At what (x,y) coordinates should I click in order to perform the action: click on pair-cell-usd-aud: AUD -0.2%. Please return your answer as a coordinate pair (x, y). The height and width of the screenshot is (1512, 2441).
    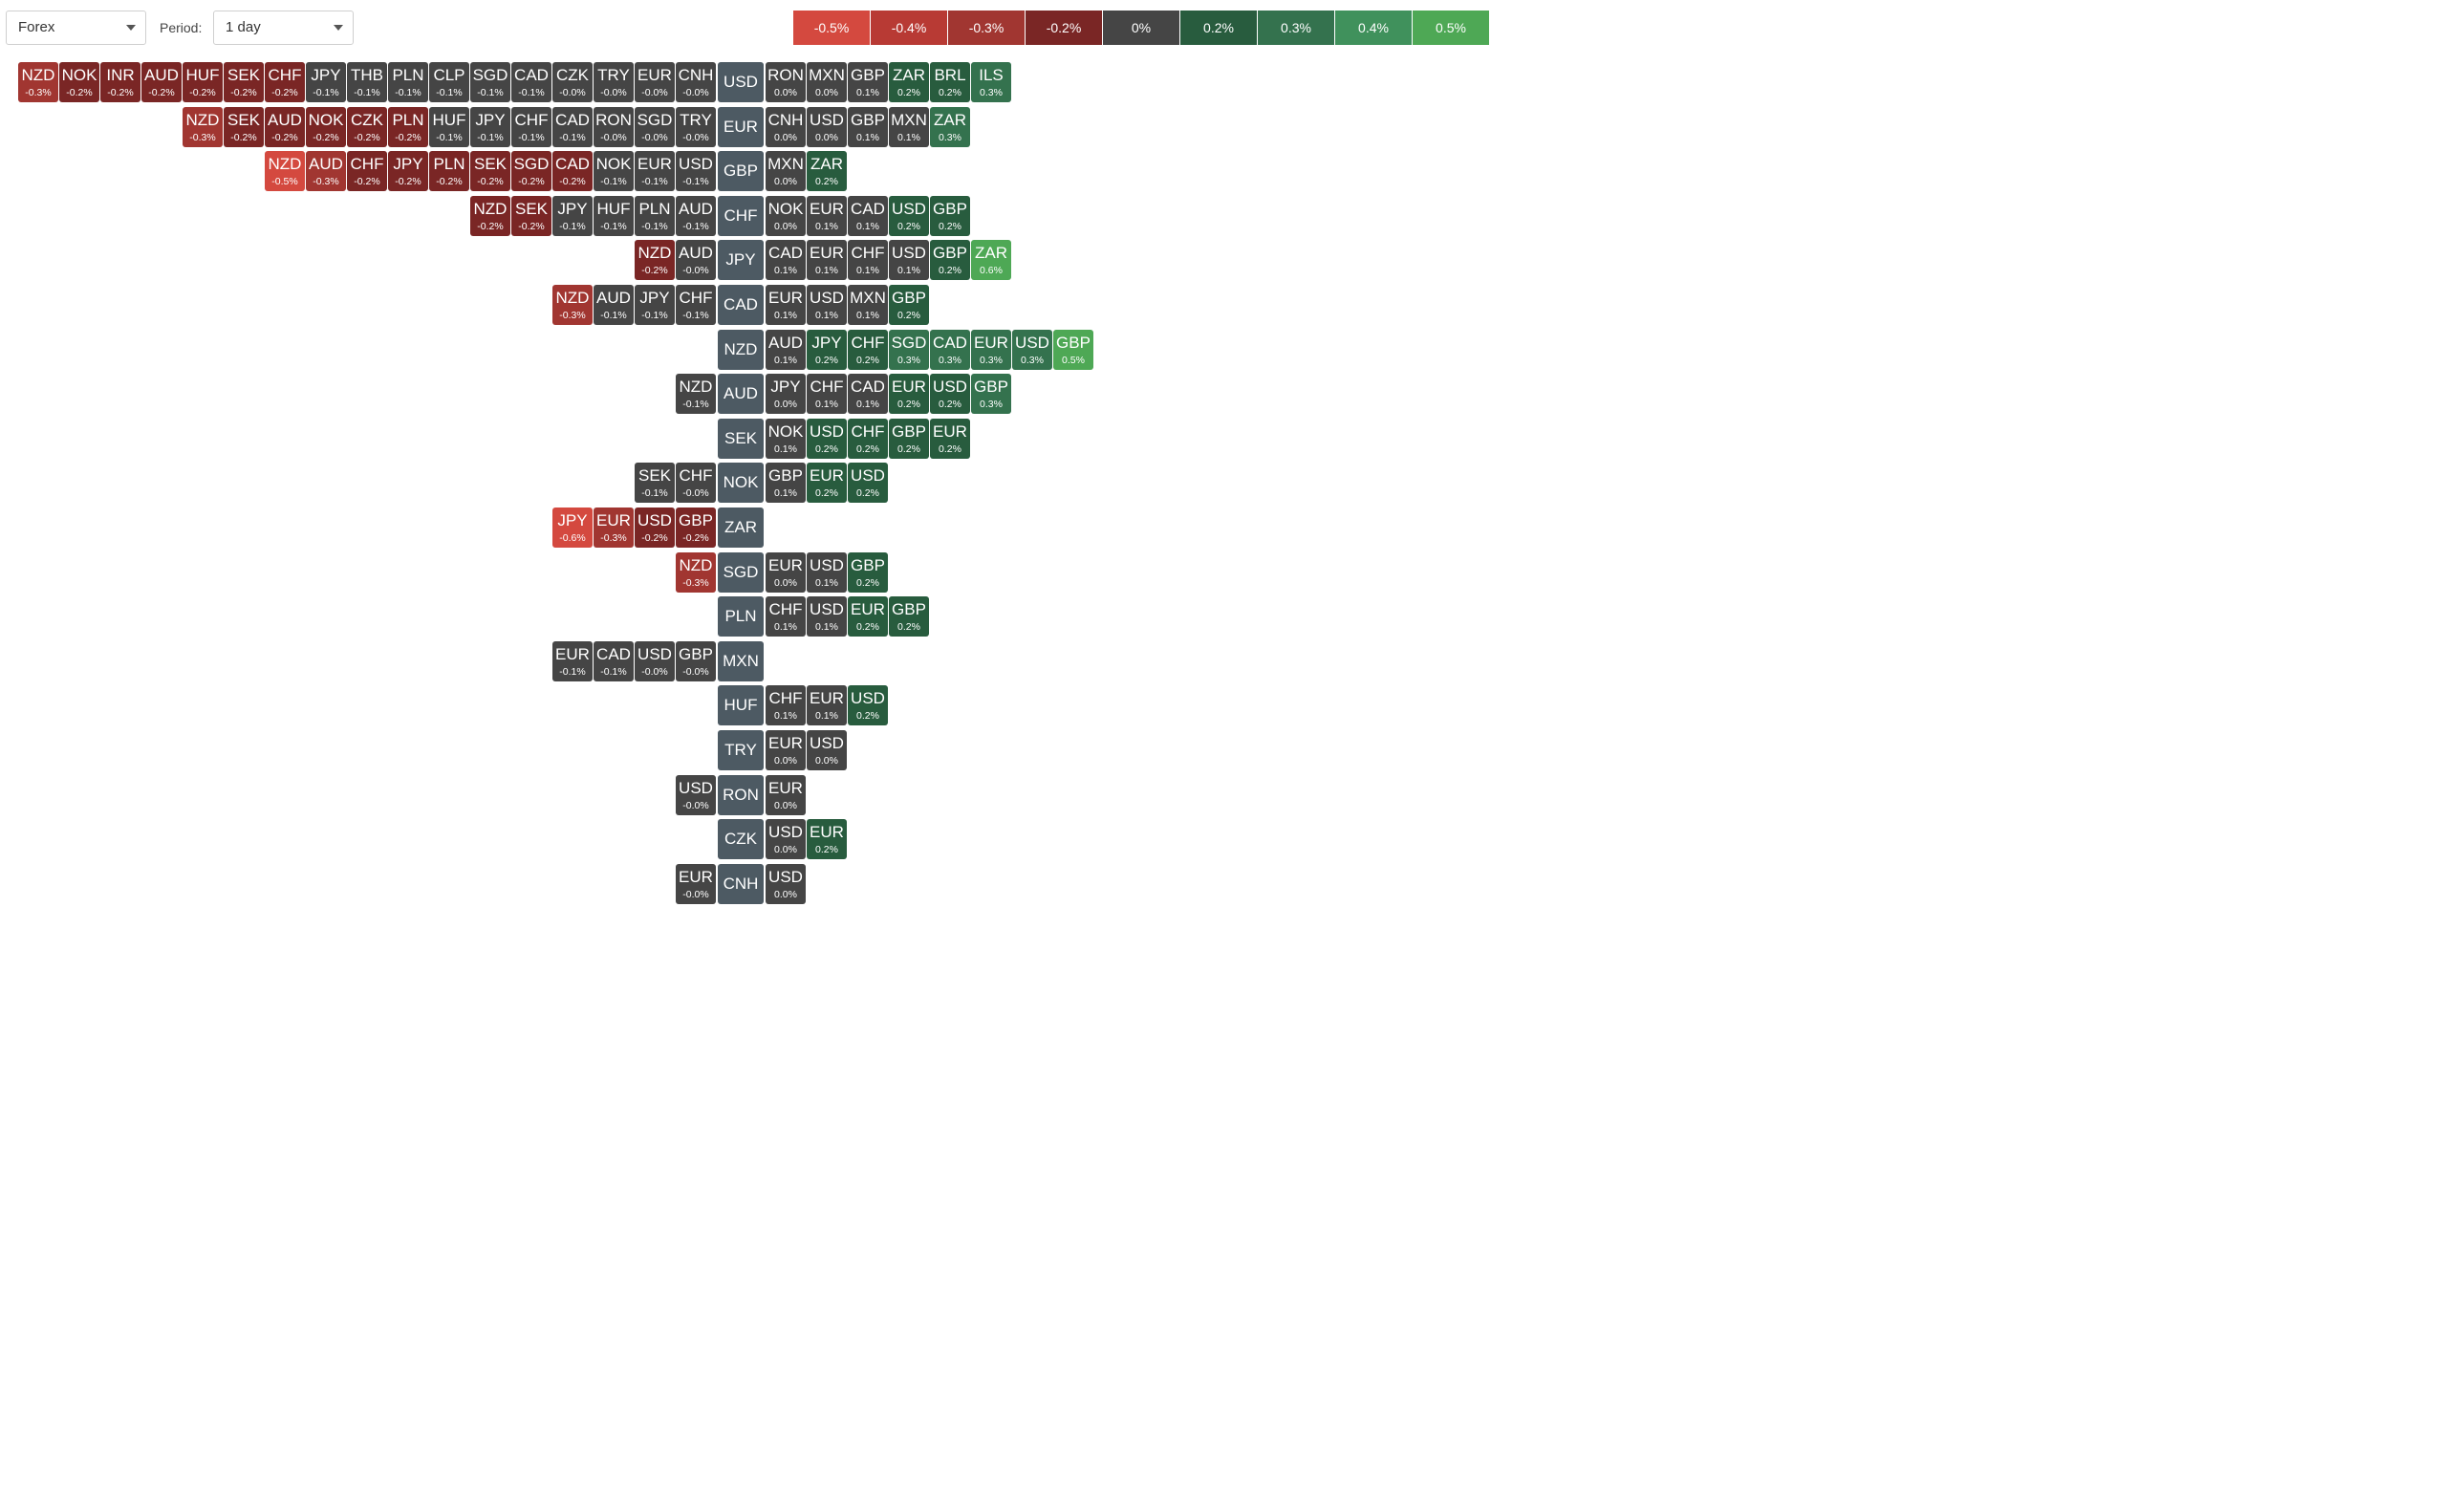
    Looking at the image, I should click on (161, 82).